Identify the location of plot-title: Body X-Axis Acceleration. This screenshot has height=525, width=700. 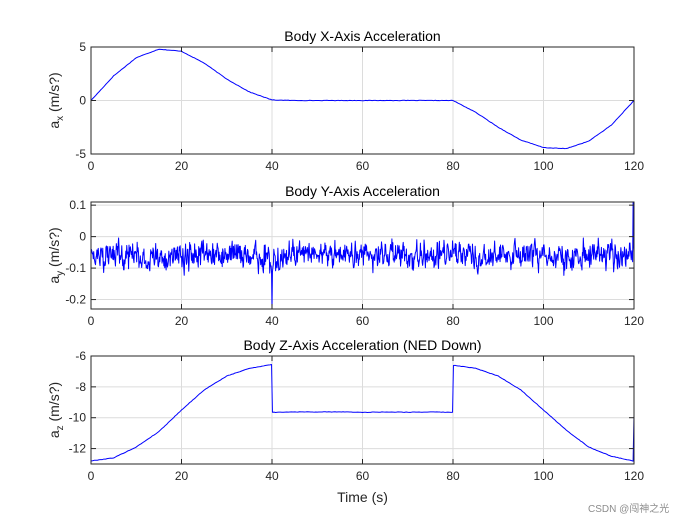
(362, 36).